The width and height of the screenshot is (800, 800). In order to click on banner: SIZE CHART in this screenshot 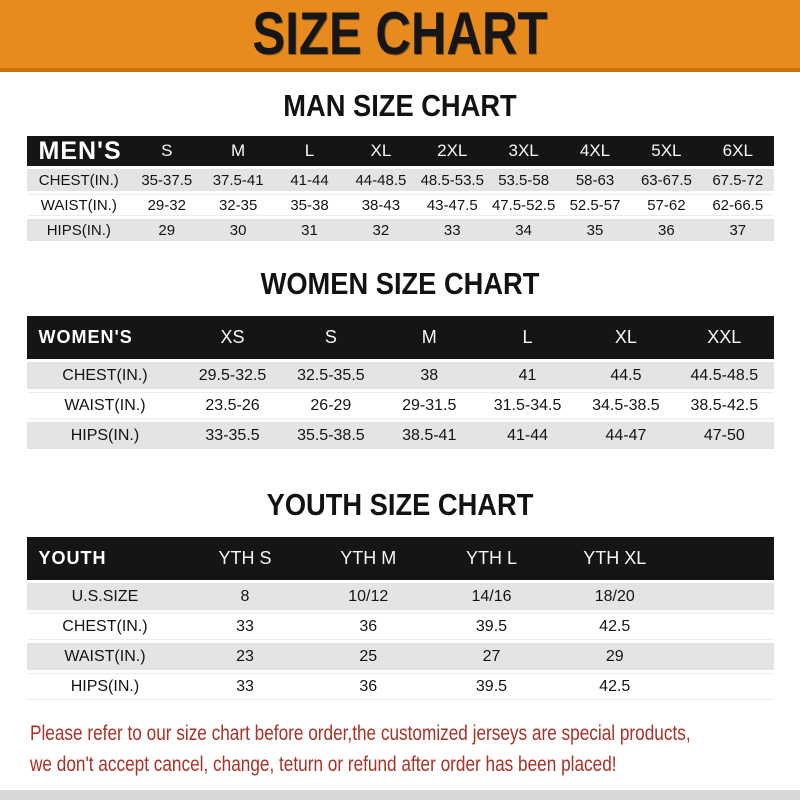, I will do `click(400, 36)`.